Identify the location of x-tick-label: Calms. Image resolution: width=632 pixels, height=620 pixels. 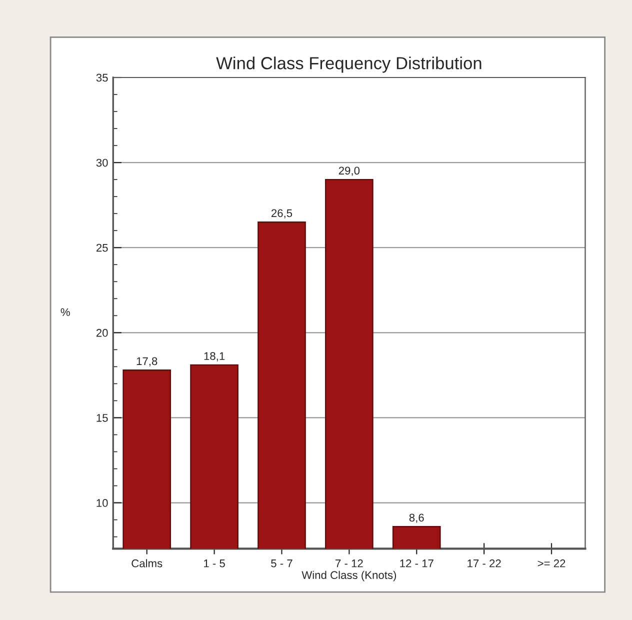
(147, 563).